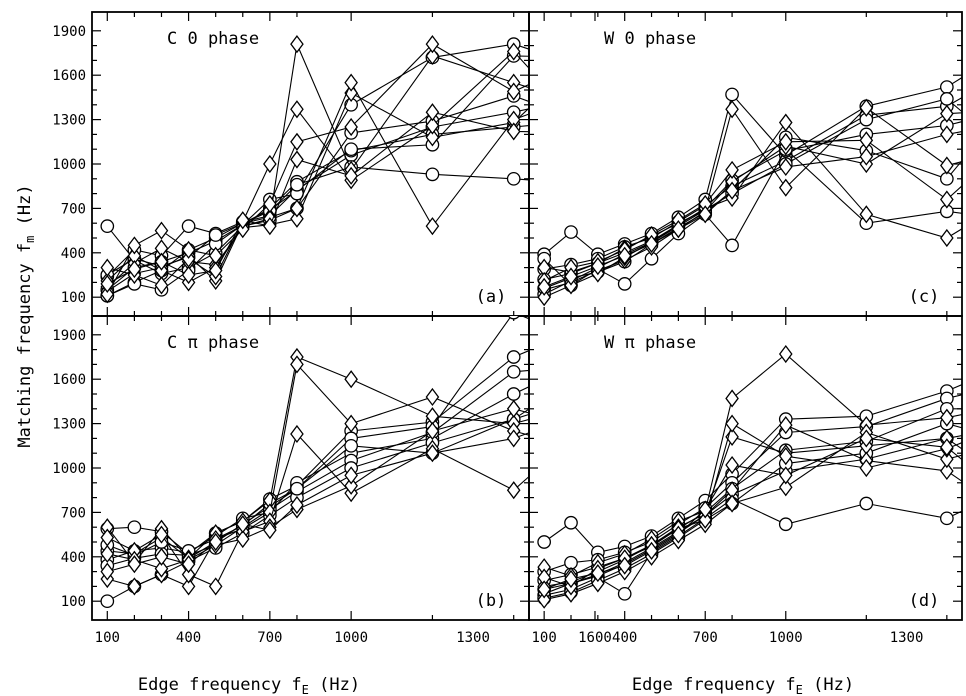  What do you see at coordinates (544, 638) in the screenshot?
I see `x-tick-label: 100` at bounding box center [544, 638].